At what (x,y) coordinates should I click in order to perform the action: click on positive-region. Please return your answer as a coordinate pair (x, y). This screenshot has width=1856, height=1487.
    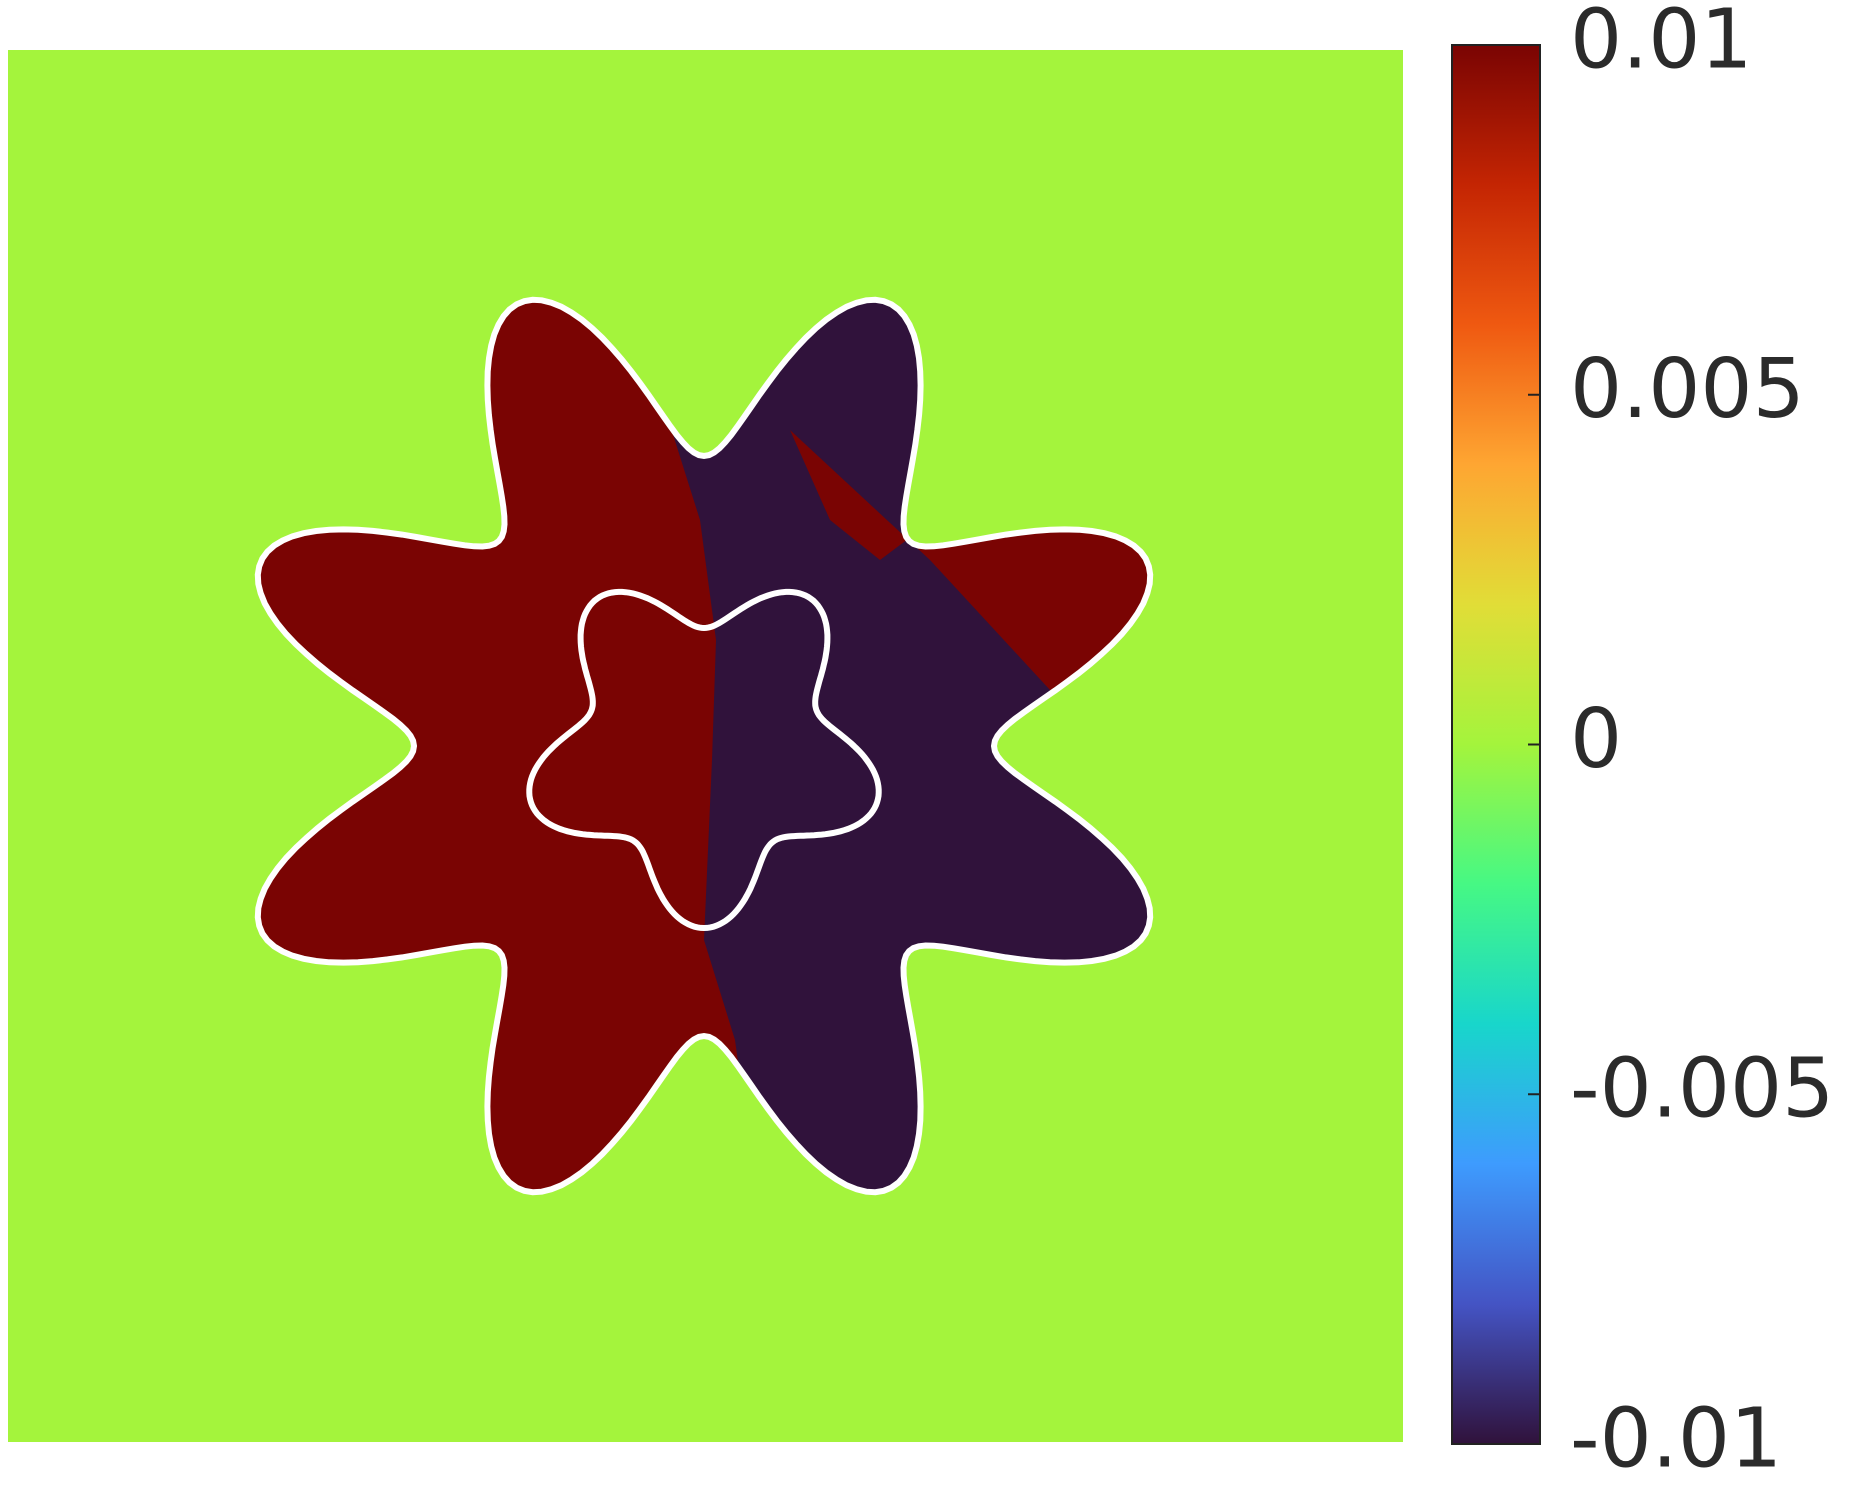
    Looking at the image, I should click on (970, 565).